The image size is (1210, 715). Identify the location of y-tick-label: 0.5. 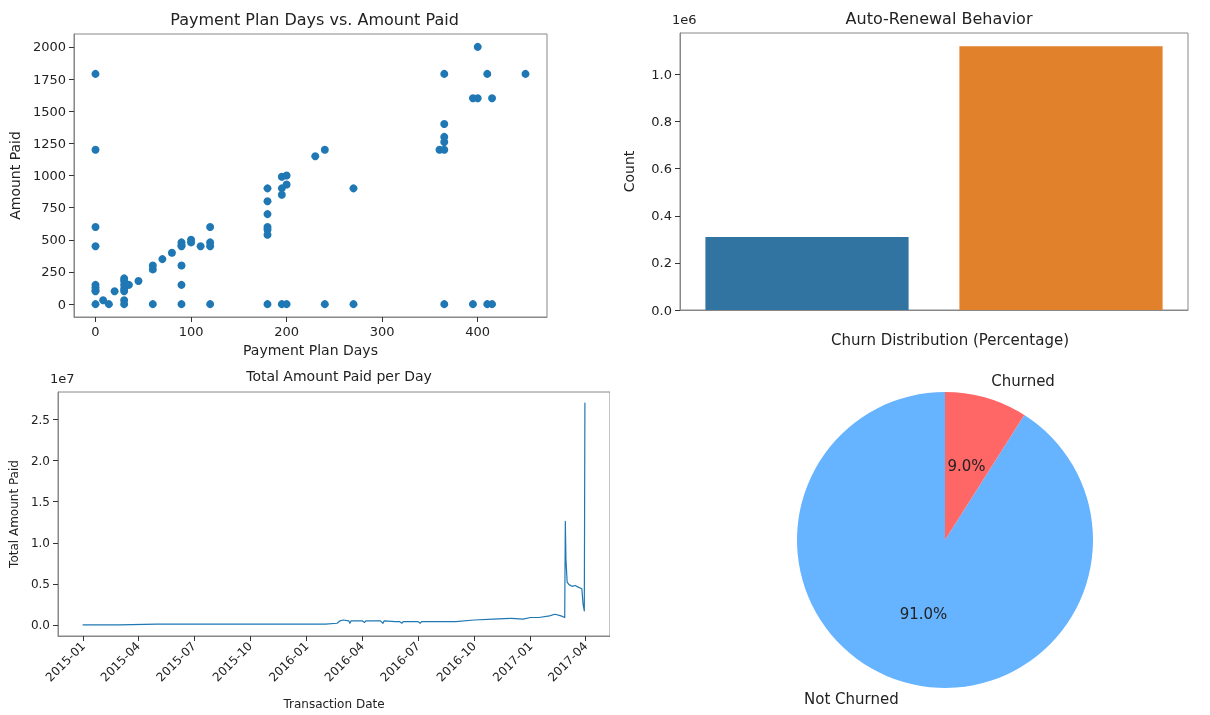
(40, 583).